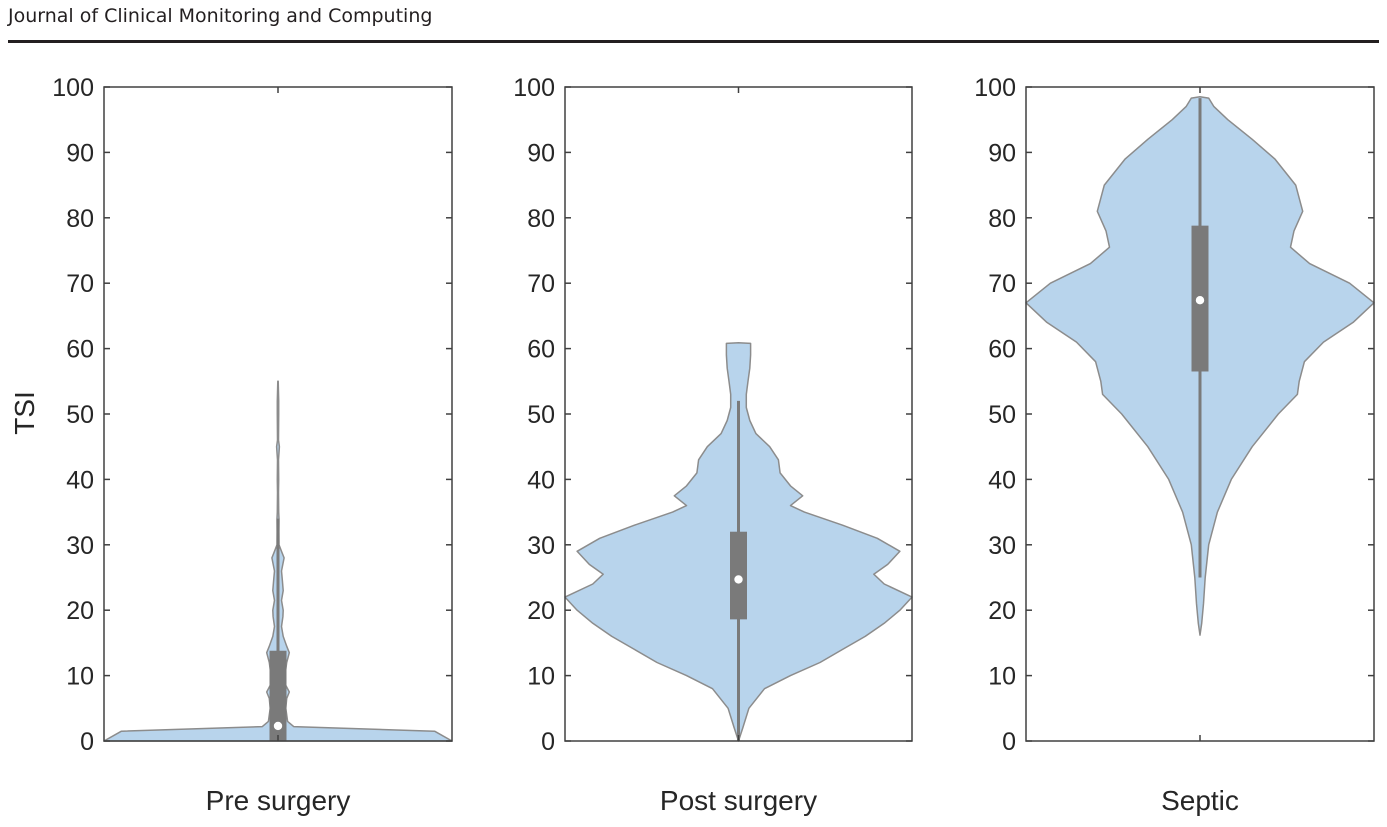 The image size is (1387, 827). What do you see at coordinates (738, 800) in the screenshot?
I see `x-tick-label: Post surgery` at bounding box center [738, 800].